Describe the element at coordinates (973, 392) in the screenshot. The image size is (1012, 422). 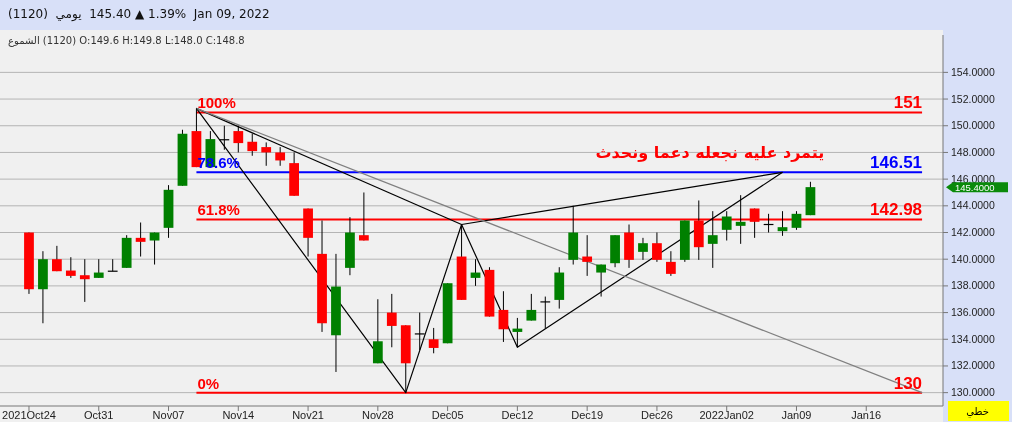
I see `y-tick-label: 130.0000` at that location.